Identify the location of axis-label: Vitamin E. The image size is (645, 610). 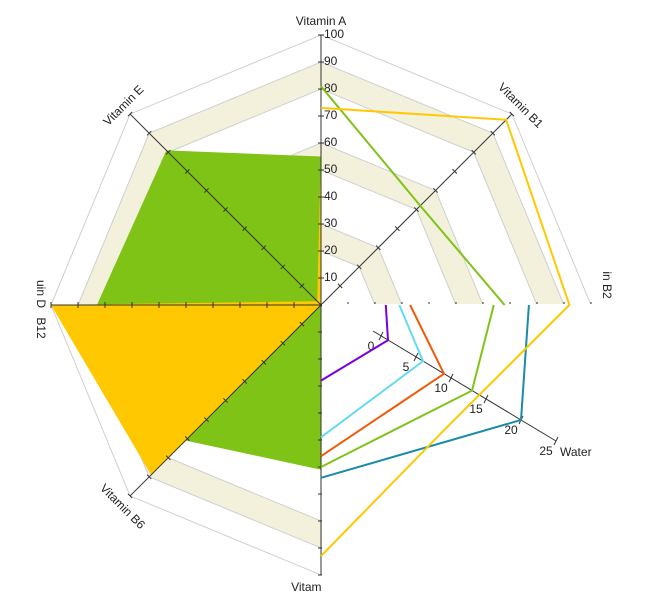
(123, 105).